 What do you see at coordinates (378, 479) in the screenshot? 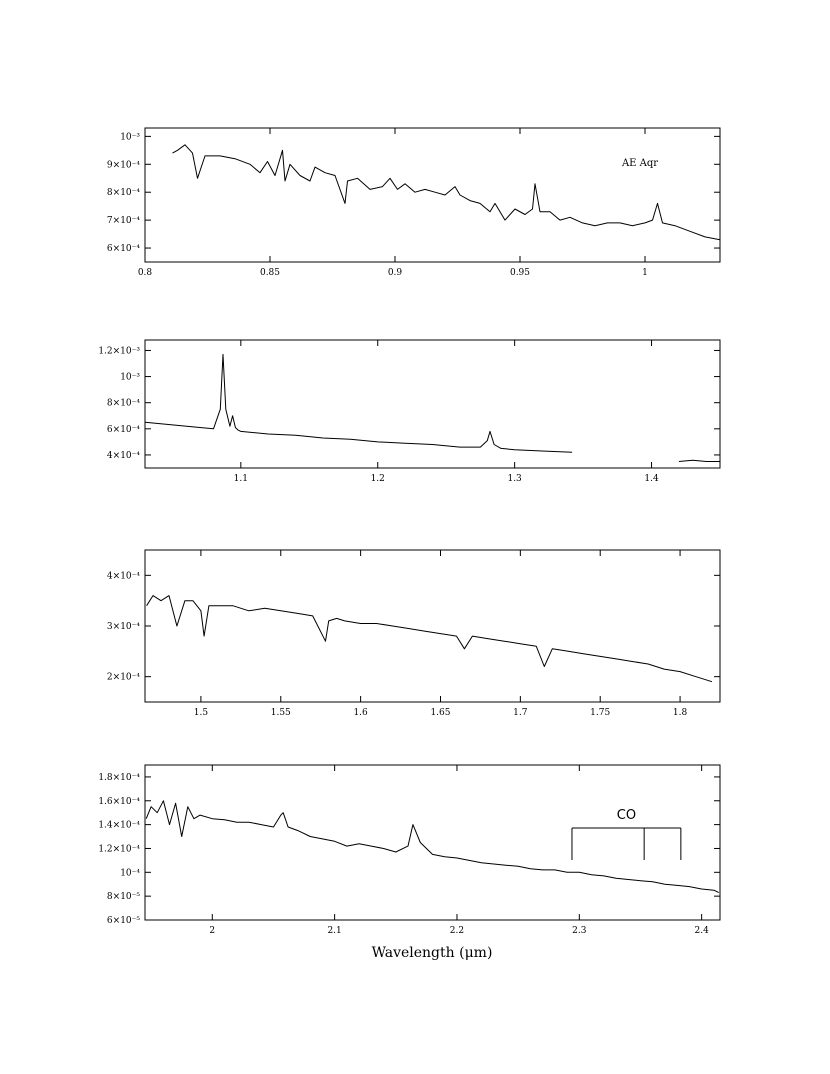
I see `x-tick-label: 1.2` at bounding box center [378, 479].